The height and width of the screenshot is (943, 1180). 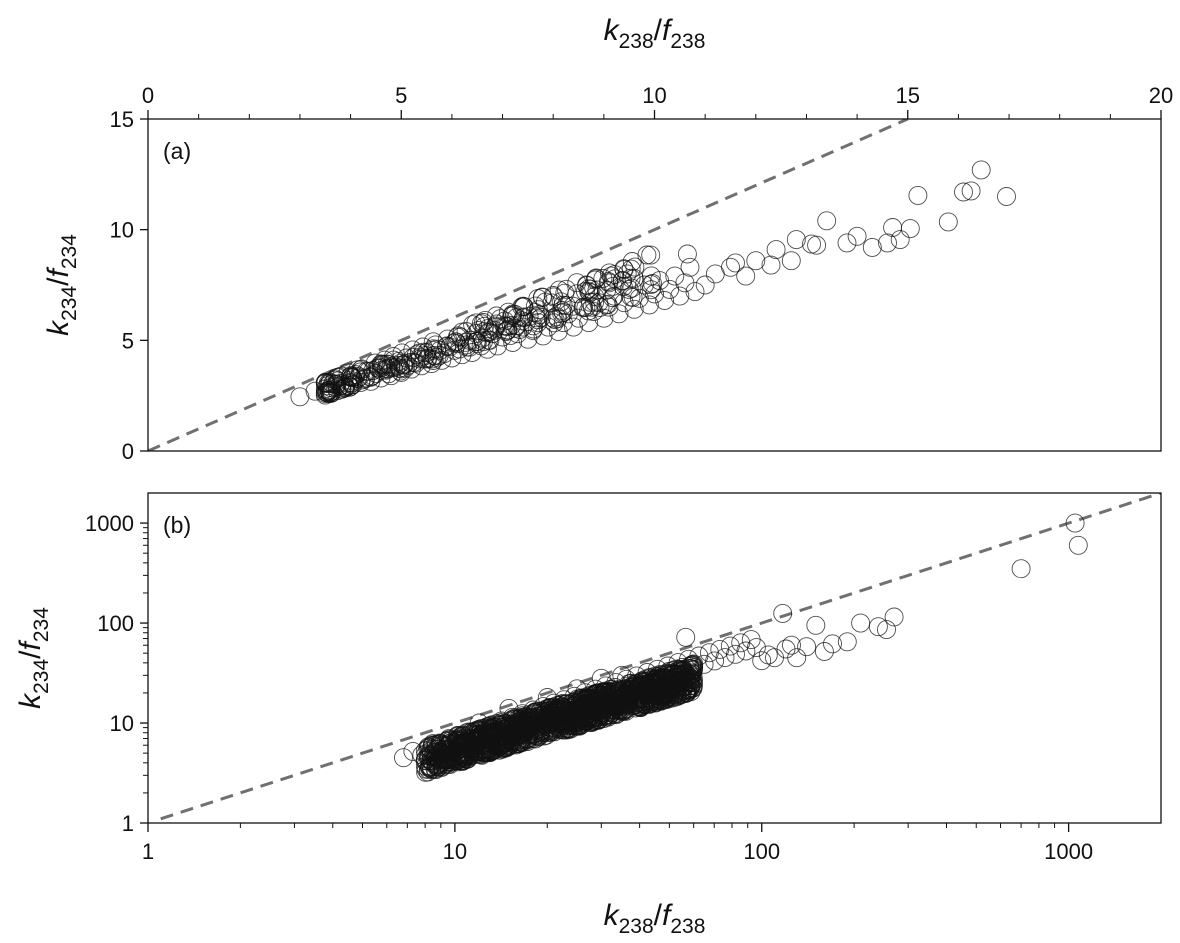 I want to click on y-tick-label: 1, so click(x=128, y=823).